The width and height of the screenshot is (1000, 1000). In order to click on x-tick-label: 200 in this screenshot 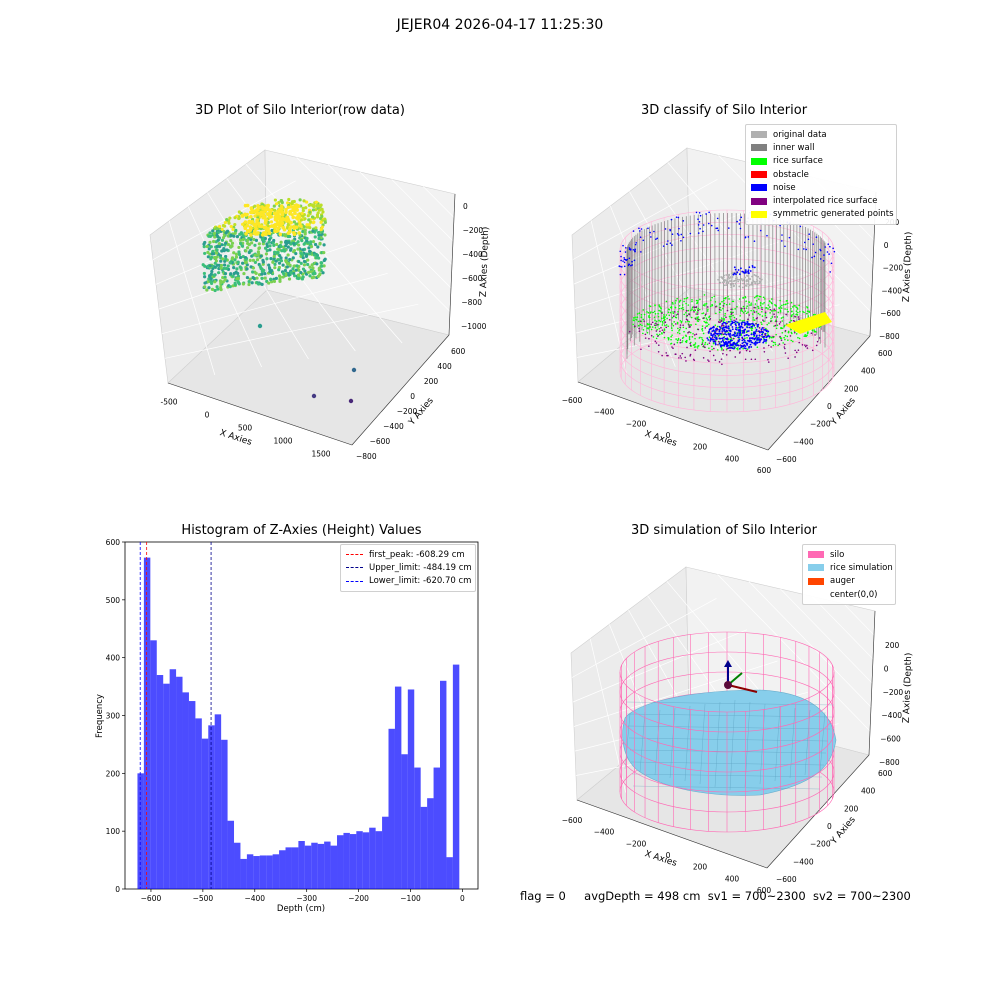, I will do `click(700, 867)`.